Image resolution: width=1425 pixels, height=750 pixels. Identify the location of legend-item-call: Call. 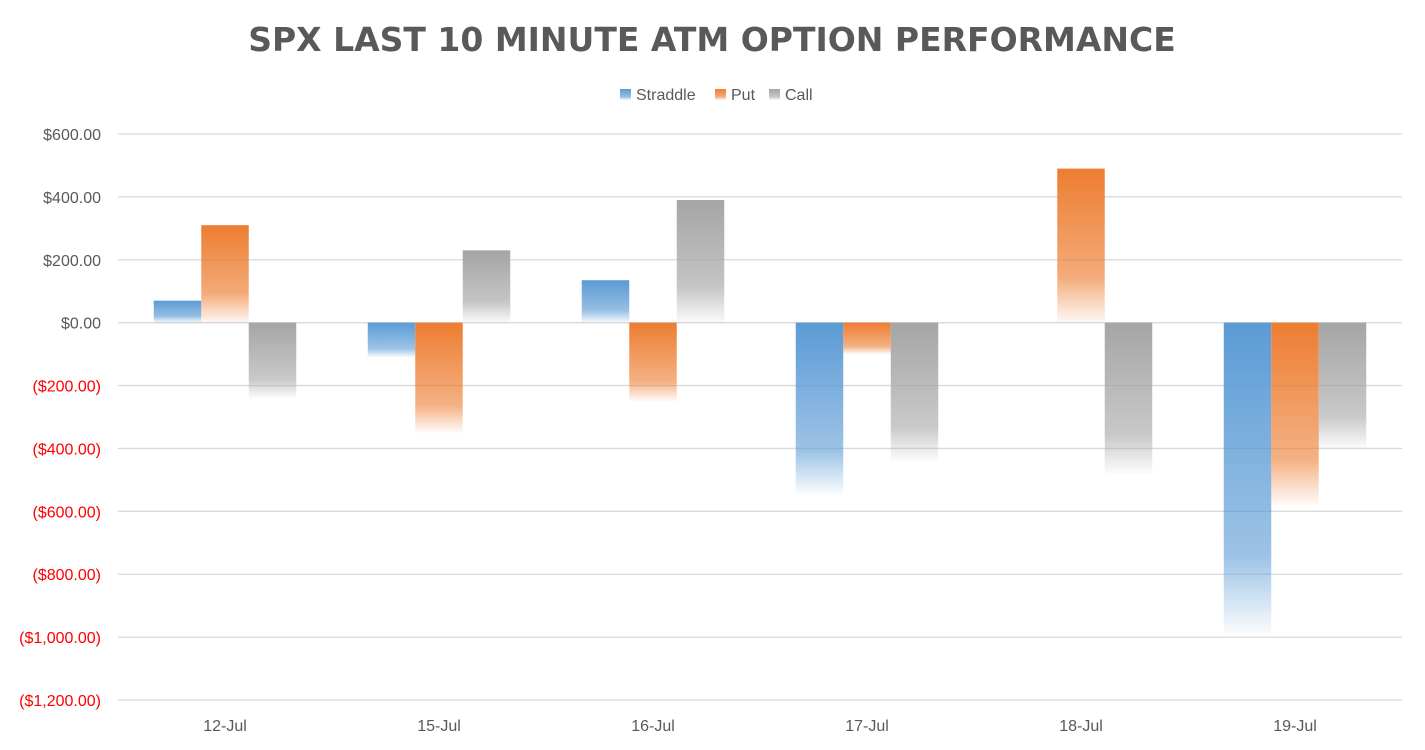
(791, 95).